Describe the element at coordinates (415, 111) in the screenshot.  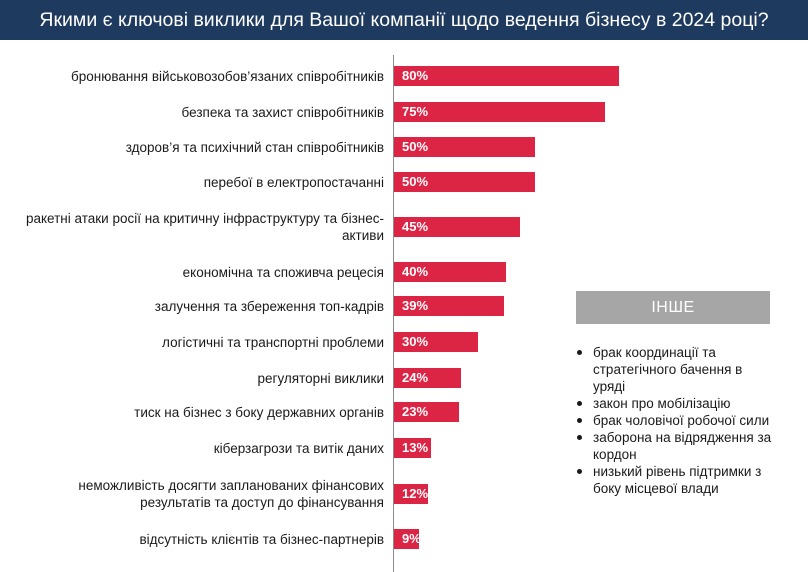
I see `bar-value-label: 75%` at that location.